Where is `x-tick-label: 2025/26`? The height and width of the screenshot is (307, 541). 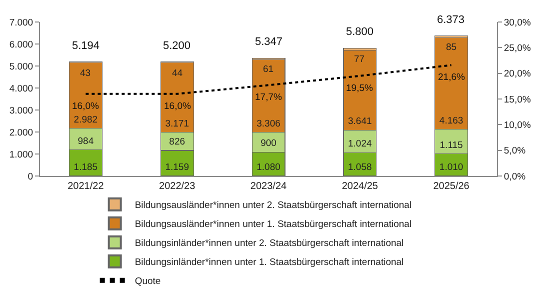 x-tick-label: 2025/26 is located at coordinates (451, 186).